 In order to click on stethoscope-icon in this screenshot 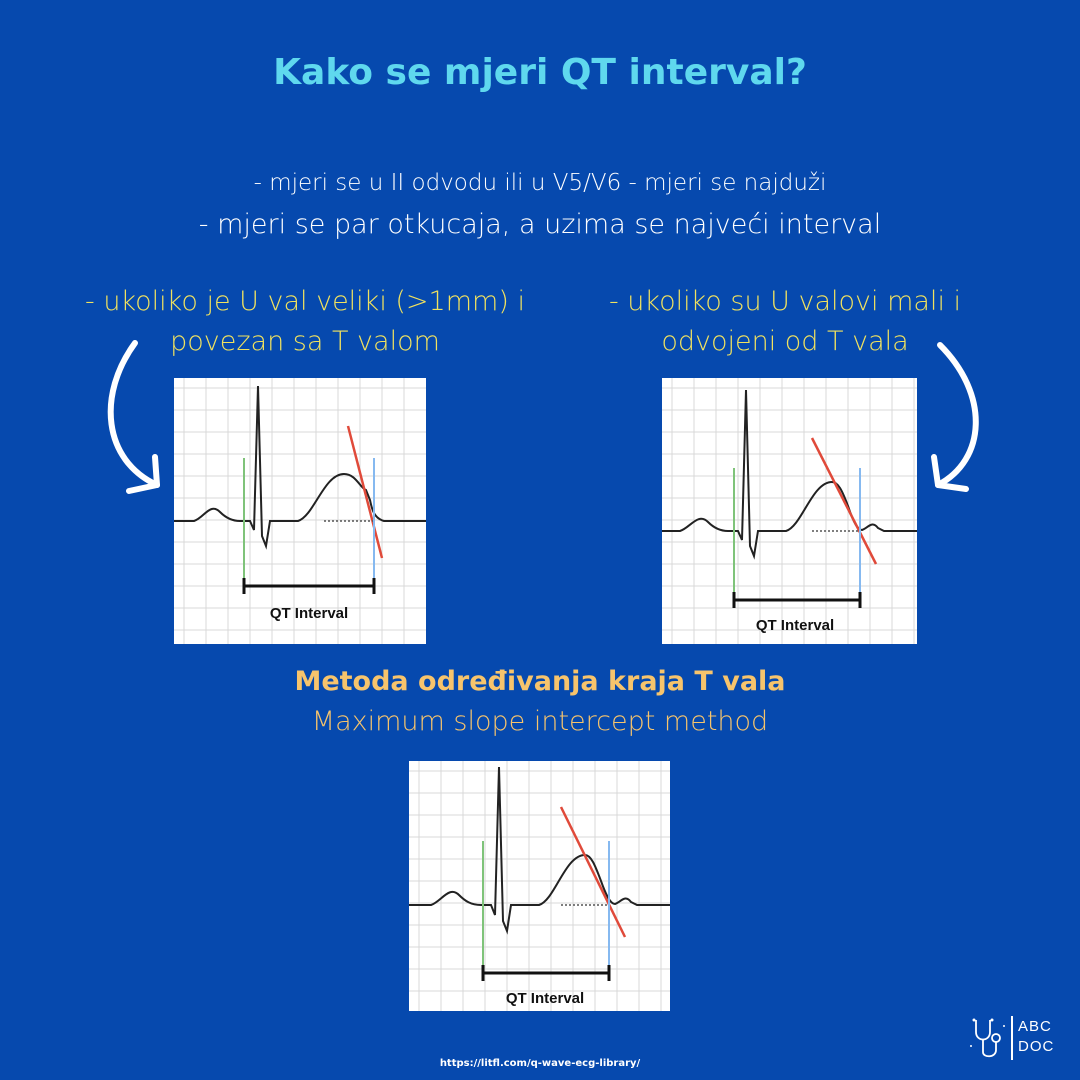, I will do `click(987, 1038)`.